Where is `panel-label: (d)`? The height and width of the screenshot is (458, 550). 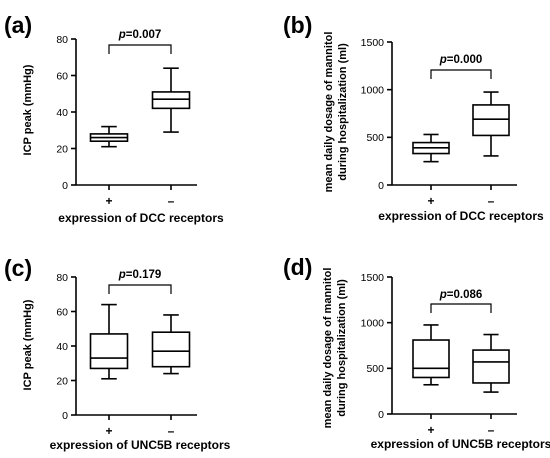
panel-label: (d) is located at coordinates (297, 267).